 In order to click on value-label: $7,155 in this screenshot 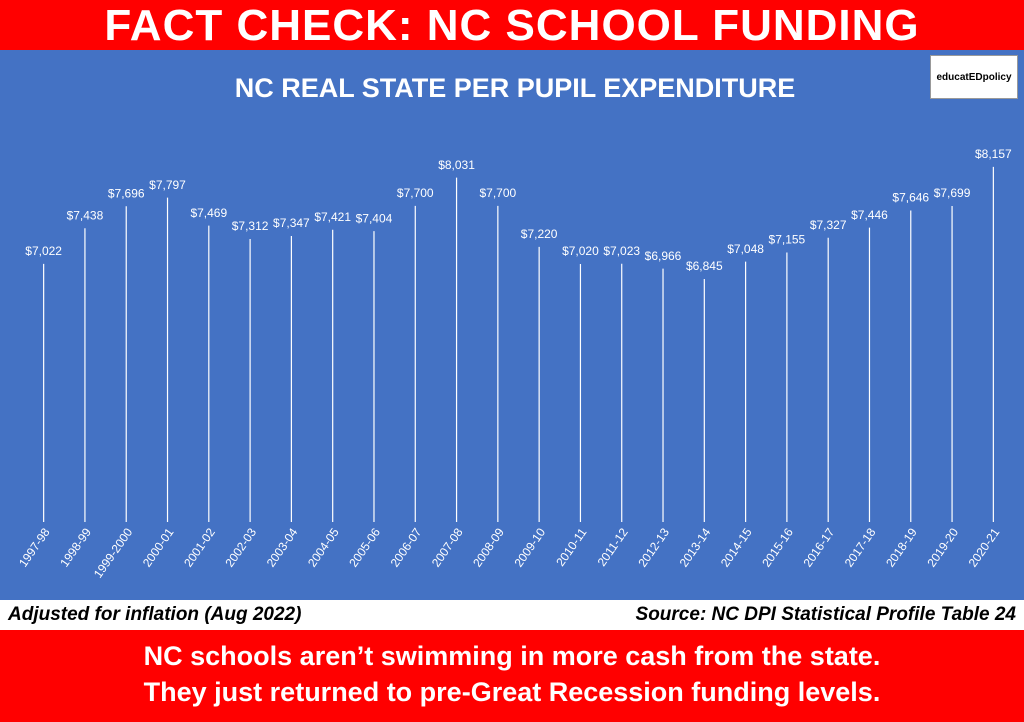, I will do `click(787, 240)`.